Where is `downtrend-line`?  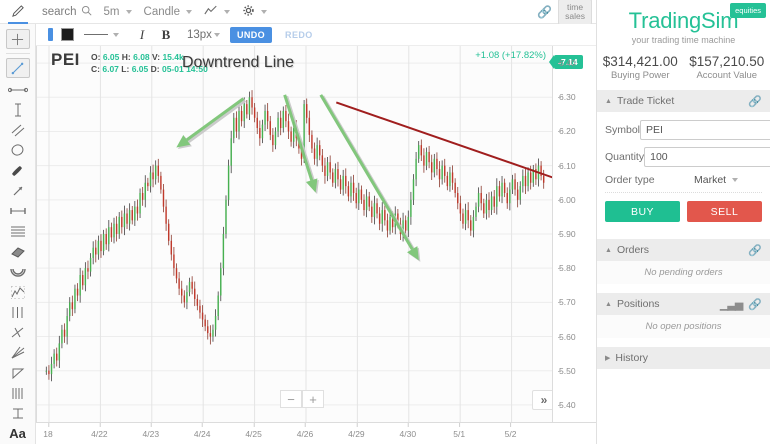 downtrend-line is located at coordinates (443, 140).